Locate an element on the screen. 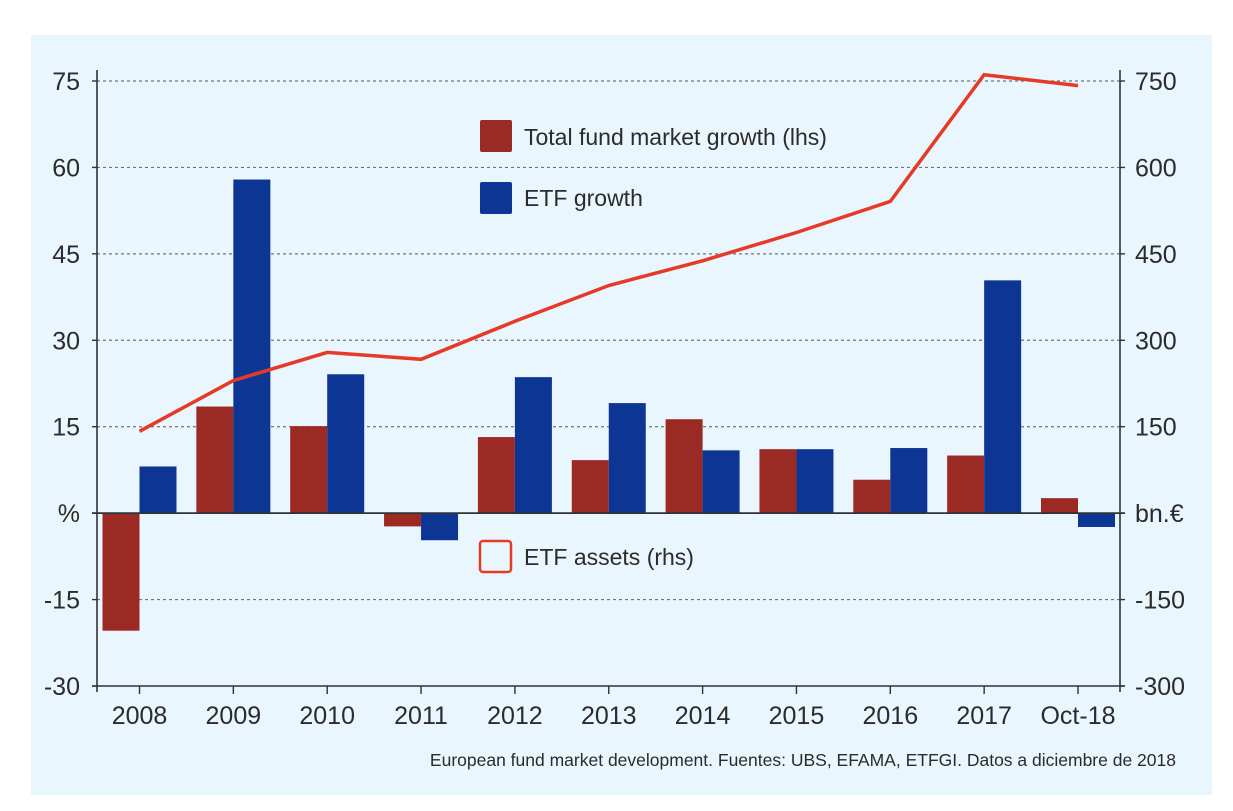 This screenshot has width=1233, height=811. left-tick-label: % is located at coordinates (69, 514).